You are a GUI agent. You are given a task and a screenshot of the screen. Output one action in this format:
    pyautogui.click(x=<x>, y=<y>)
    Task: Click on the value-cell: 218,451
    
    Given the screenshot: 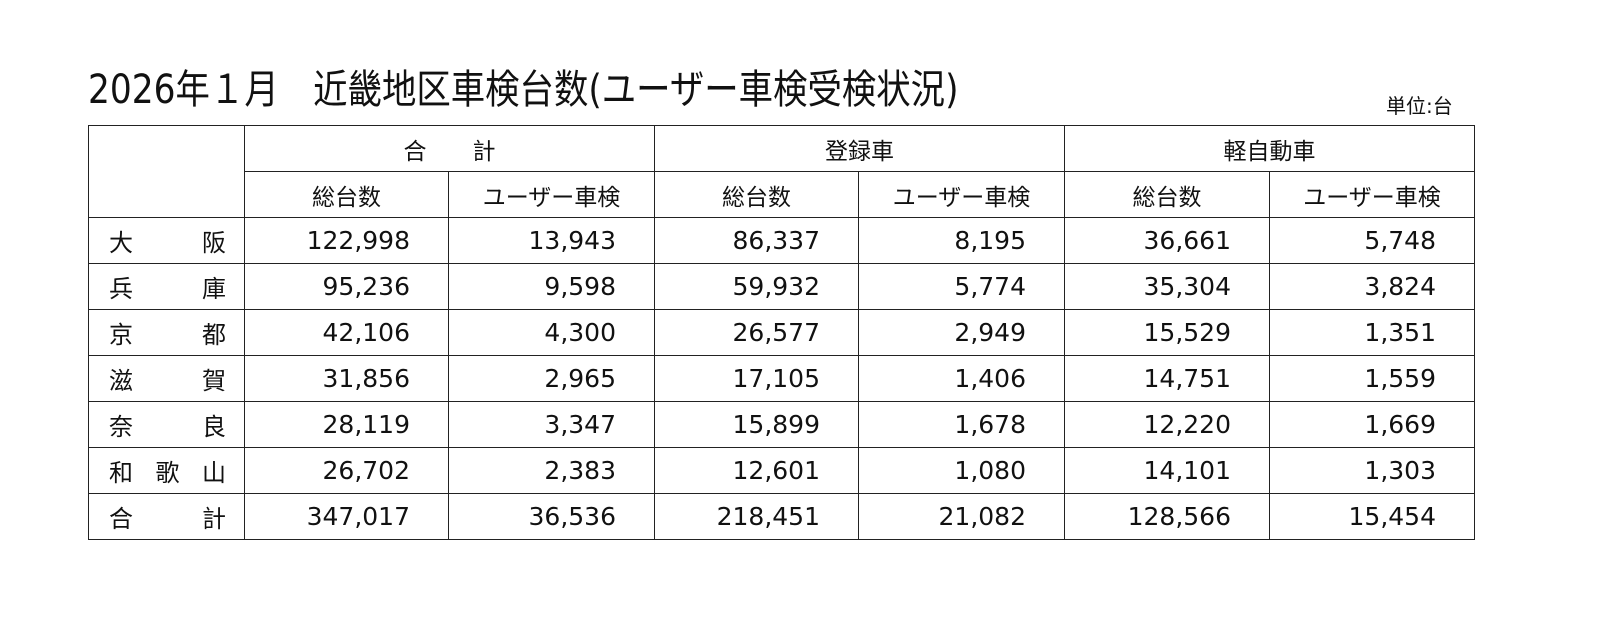 What is the action you would take?
    pyautogui.click(x=756, y=516)
    